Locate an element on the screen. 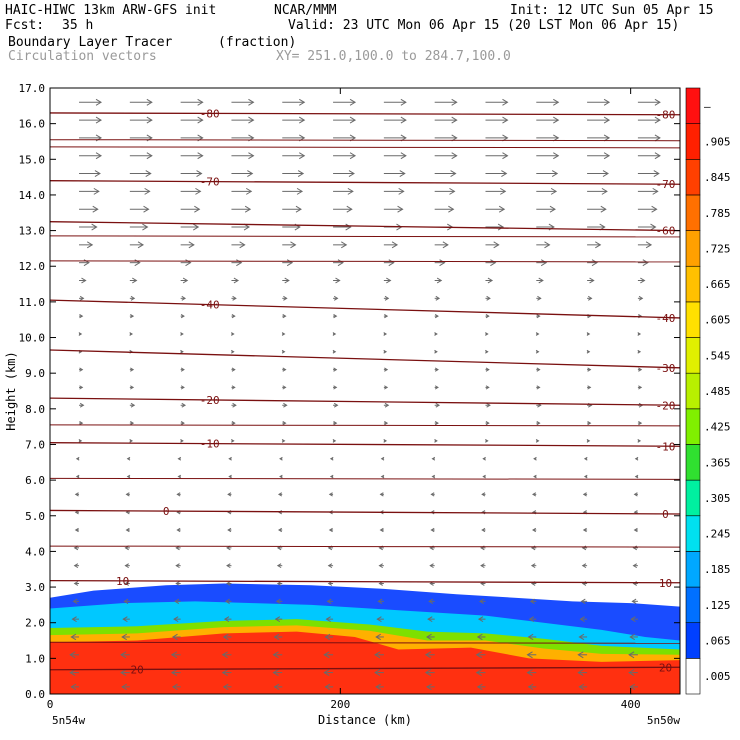  colorbar-label: .065 is located at coordinates (717, 641).